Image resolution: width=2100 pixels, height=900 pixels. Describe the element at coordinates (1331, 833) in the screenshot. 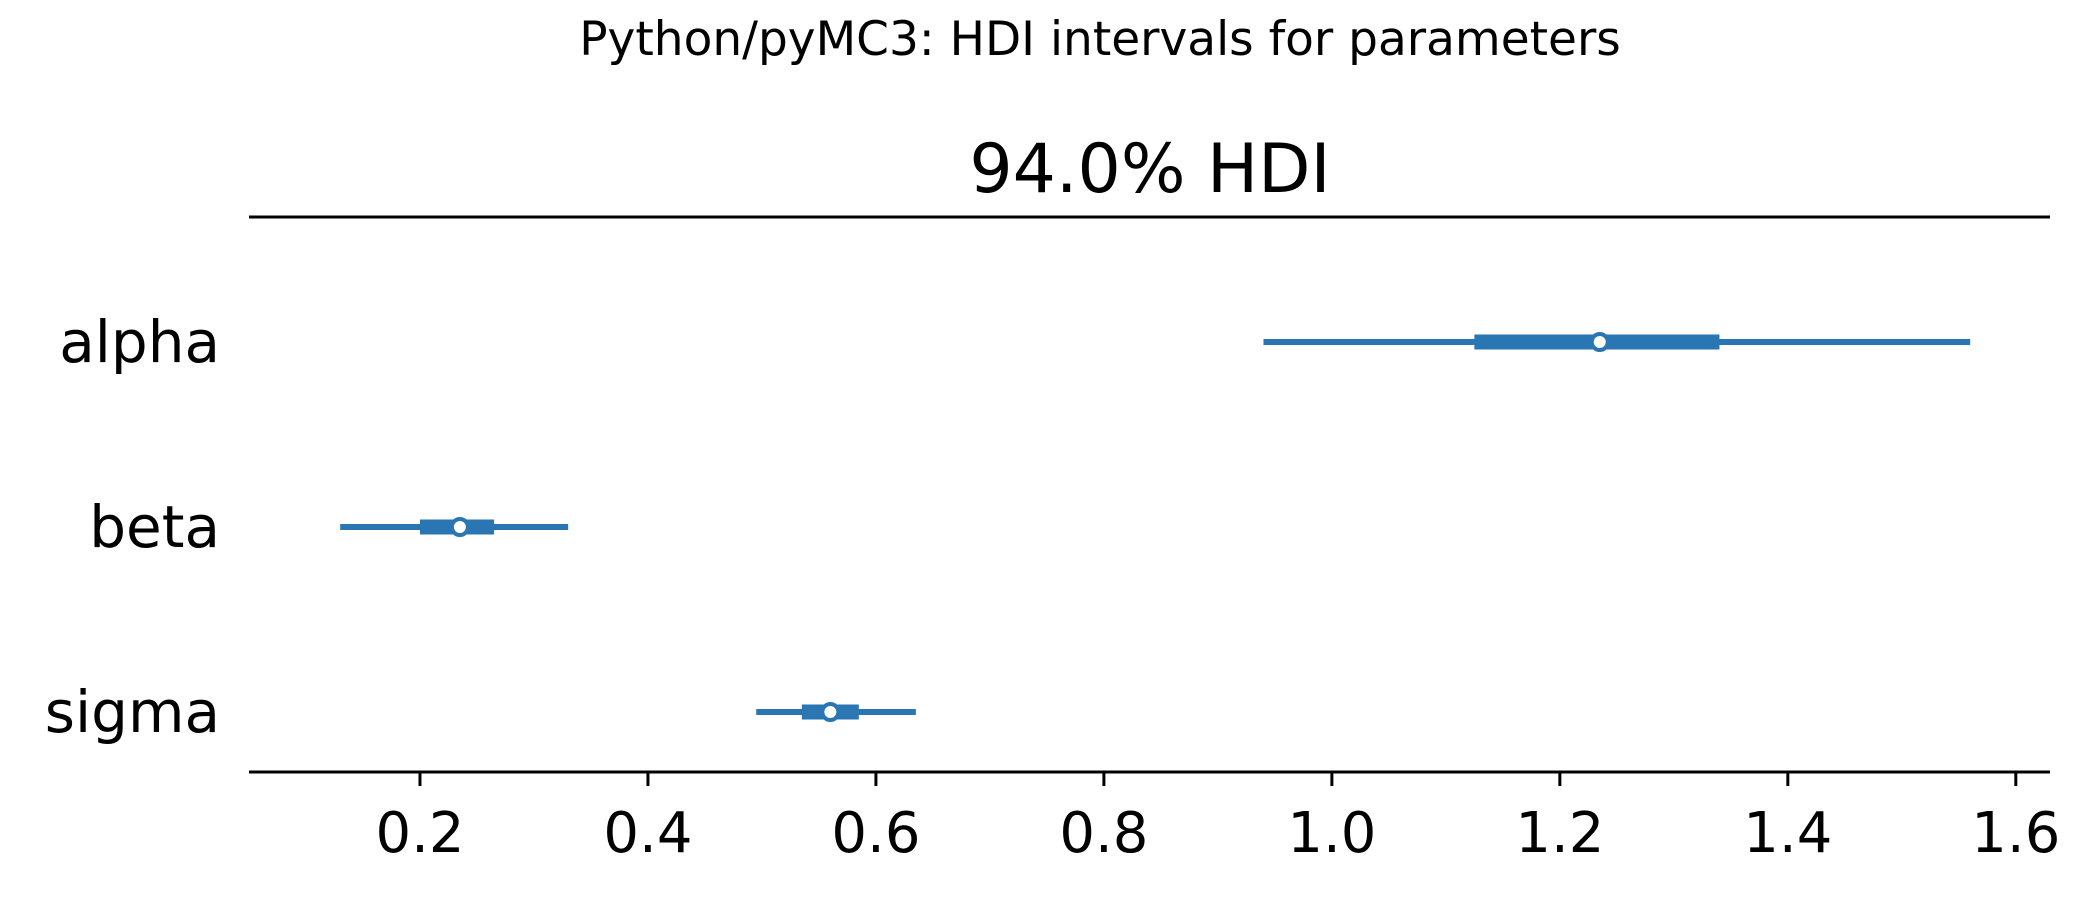

I see `x-tick-label: 1.0` at that location.